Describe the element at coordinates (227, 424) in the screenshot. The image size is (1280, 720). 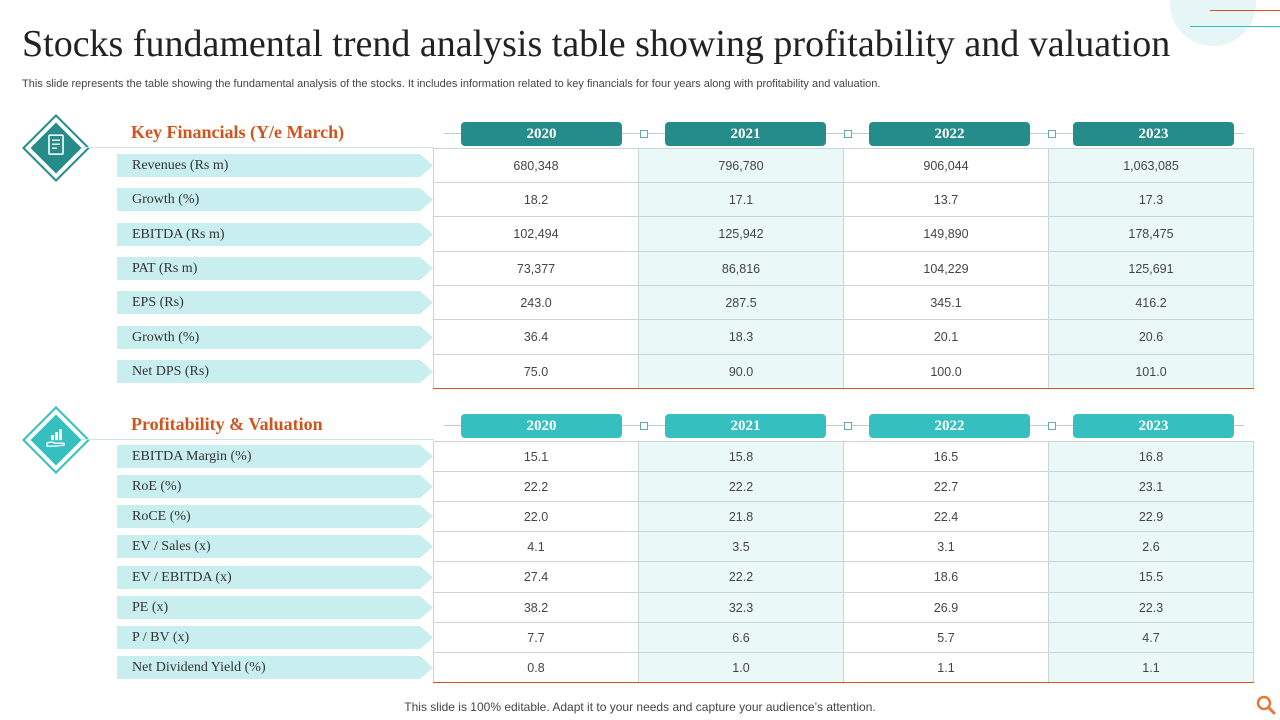
I see `section-title: Profitability & Valuation` at that location.